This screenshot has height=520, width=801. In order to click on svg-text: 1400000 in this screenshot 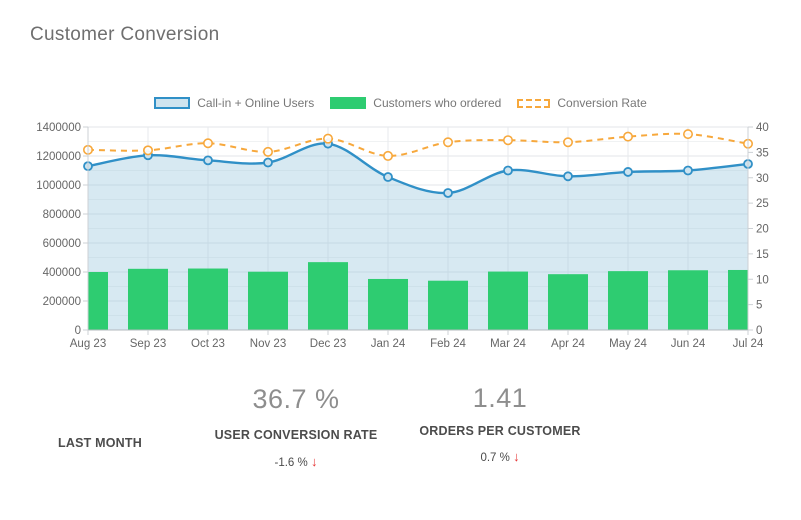, I will do `click(58, 128)`.